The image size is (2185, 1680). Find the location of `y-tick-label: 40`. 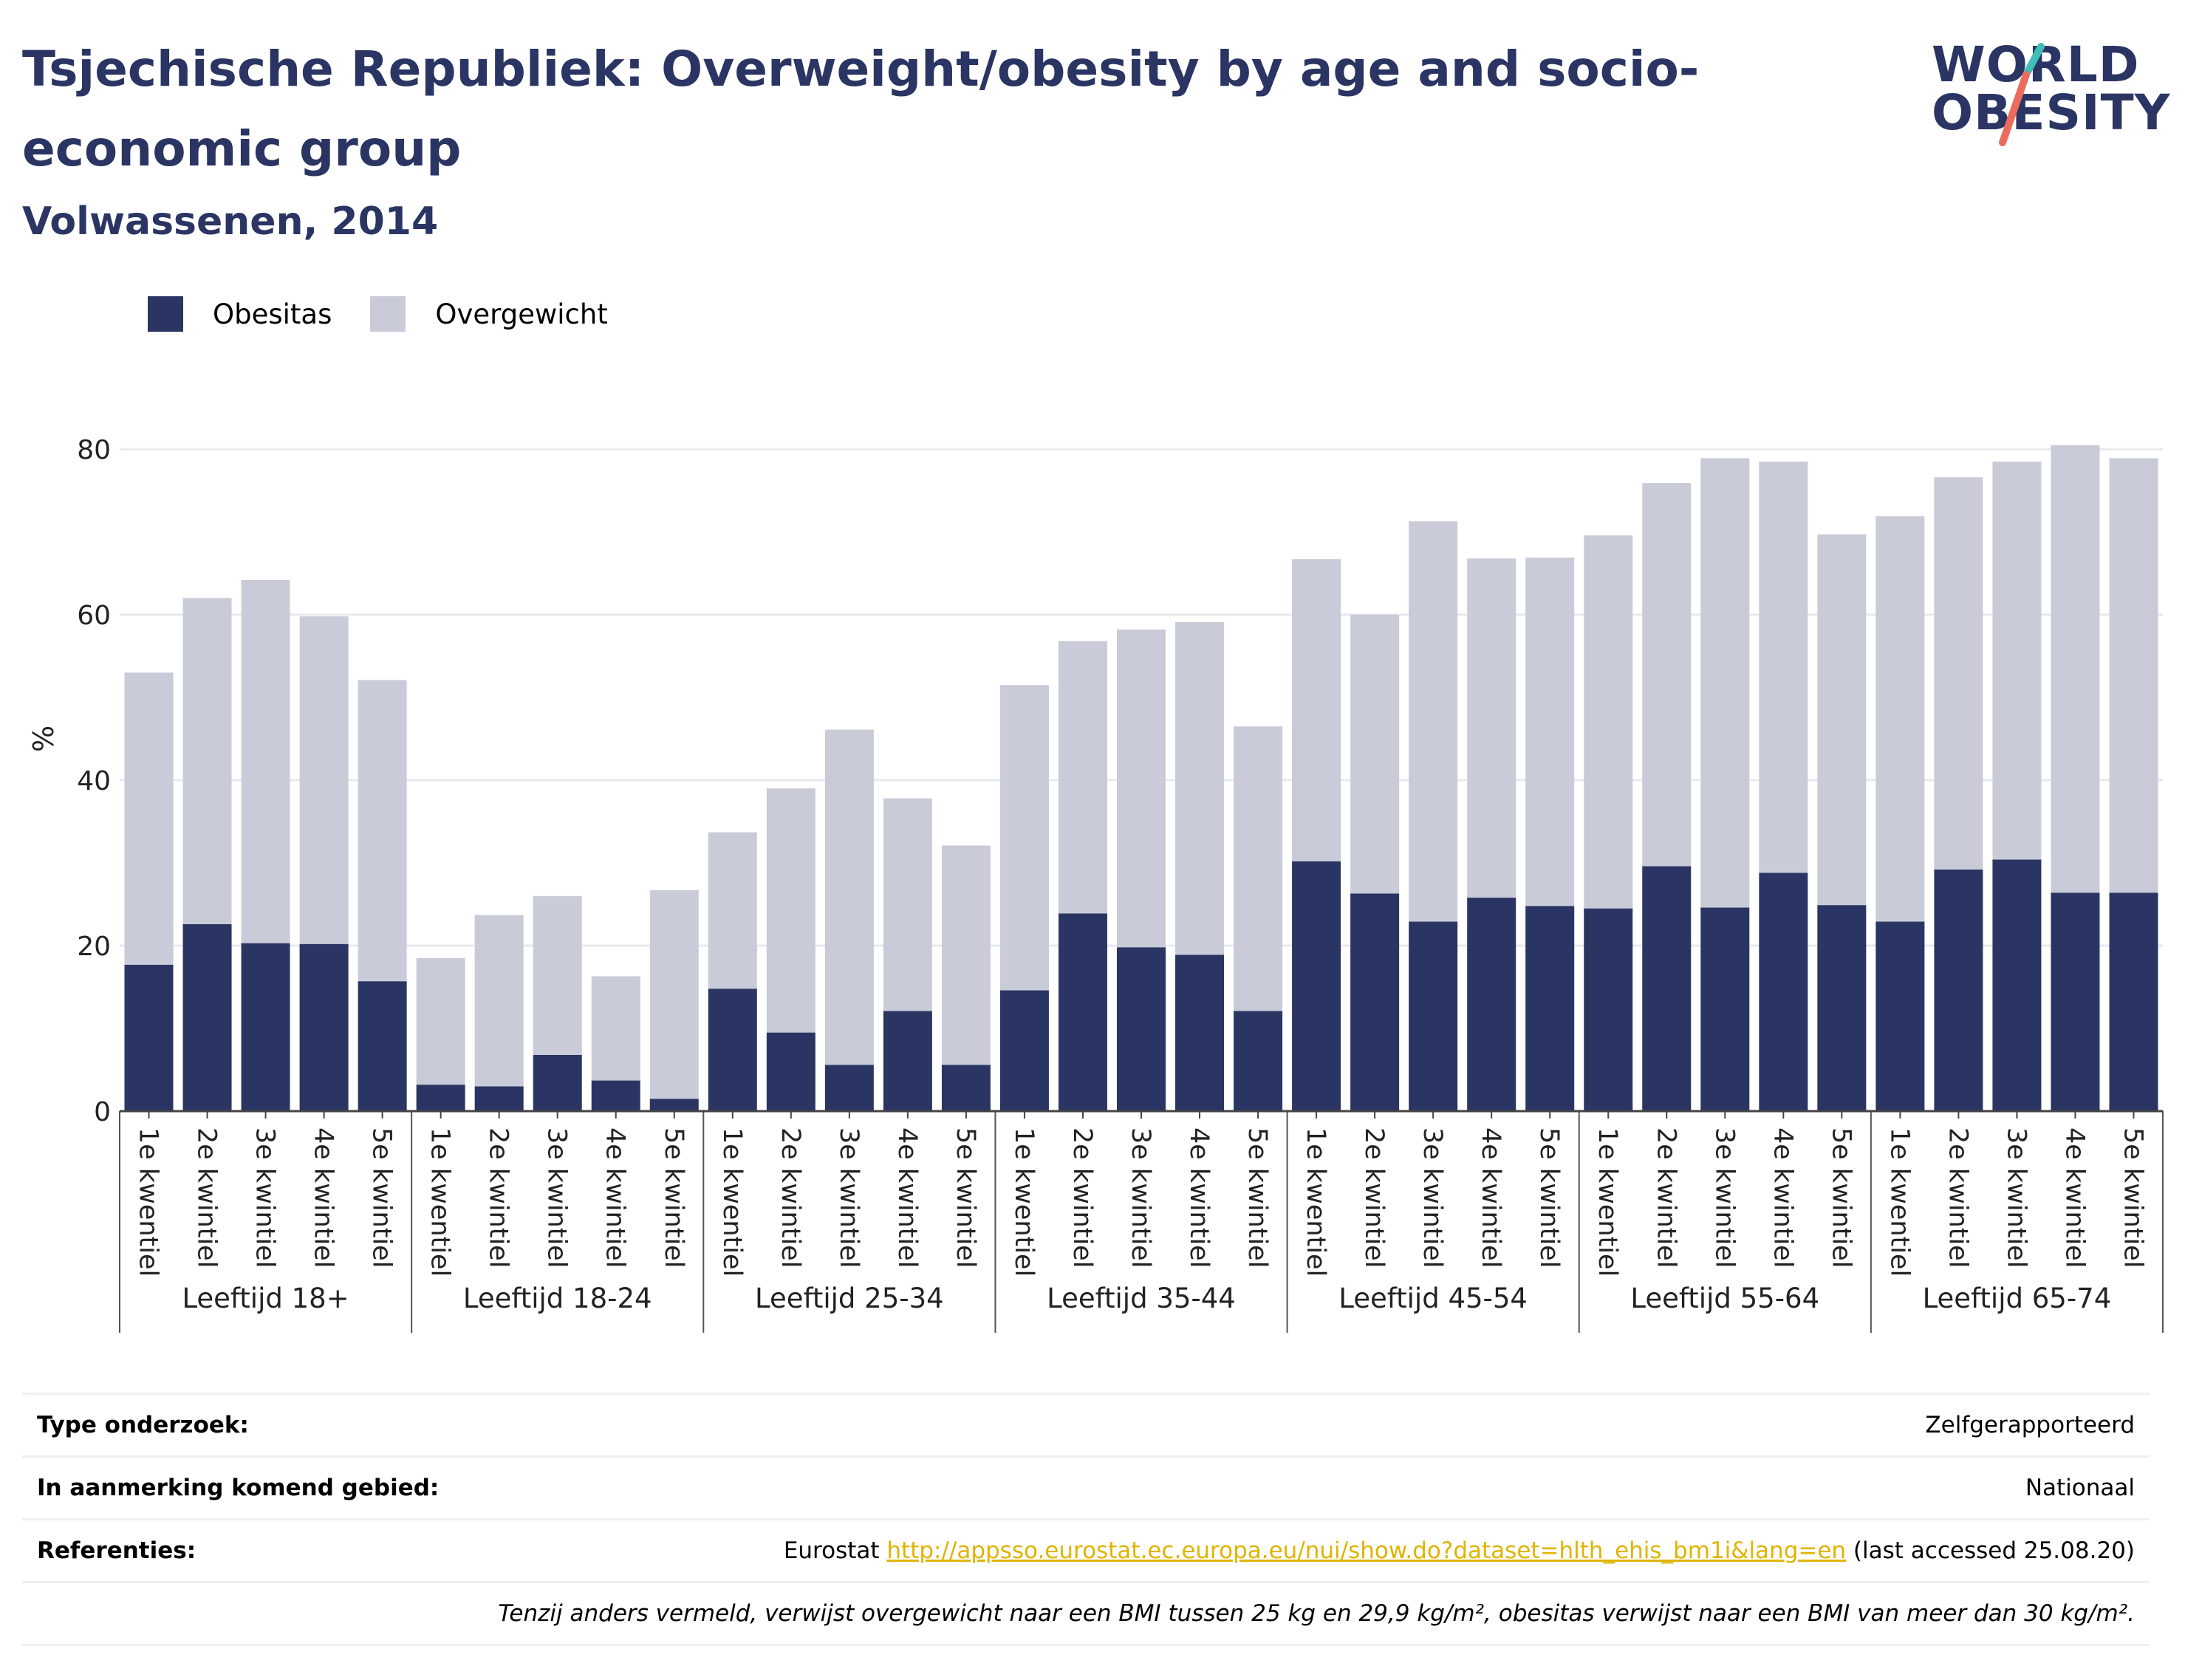

y-tick-label: 40 is located at coordinates (94, 781).